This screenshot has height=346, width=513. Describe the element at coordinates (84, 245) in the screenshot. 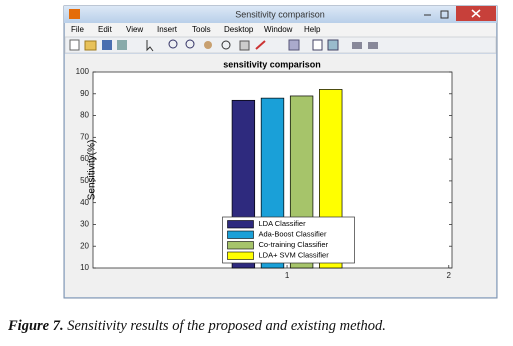

I see `y-tick-label: 20` at that location.